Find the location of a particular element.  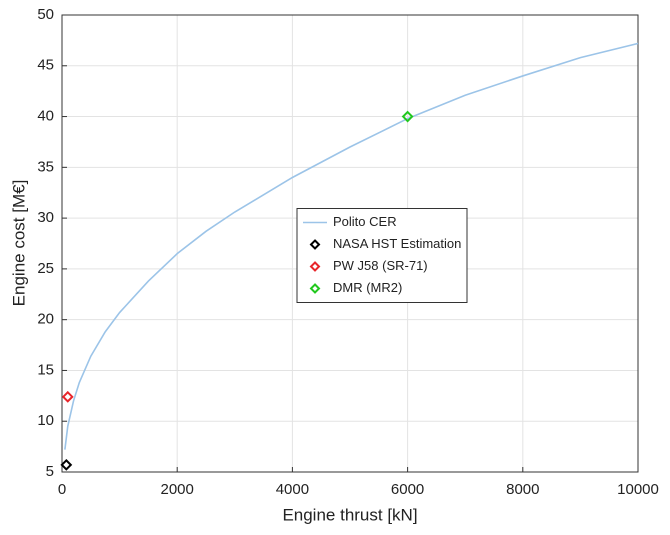

y-tick-label: 5 is located at coordinates (50, 471).